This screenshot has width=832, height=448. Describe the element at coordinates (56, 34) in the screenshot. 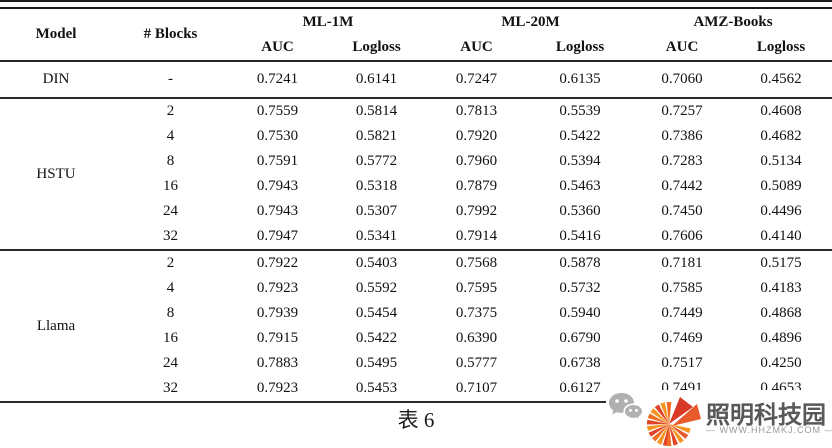

I see `col-header-model: Model` at that location.